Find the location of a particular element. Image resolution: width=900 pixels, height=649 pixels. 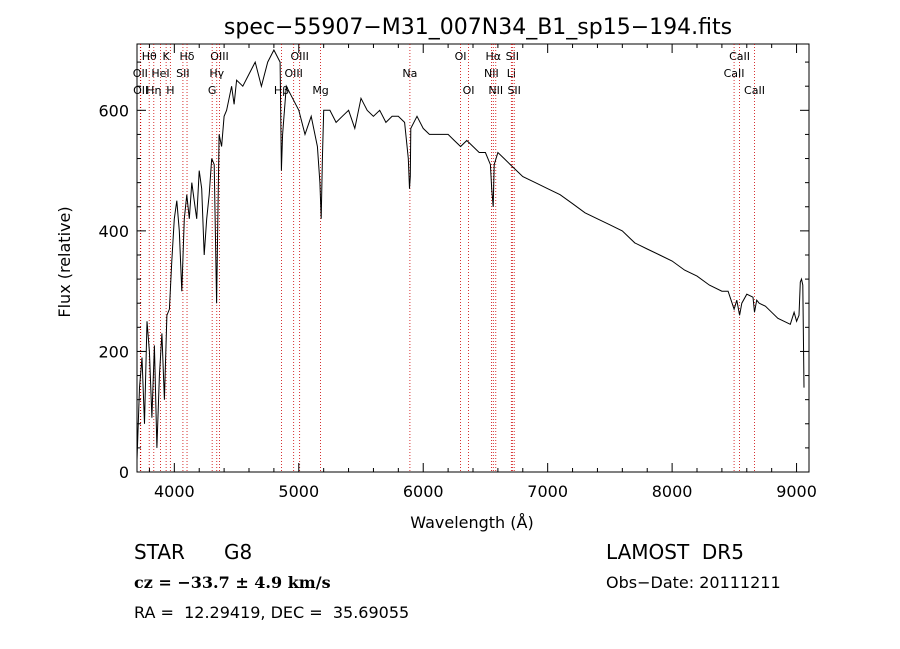

x-axis-label: Wavelength (Å) is located at coordinates (471, 522).